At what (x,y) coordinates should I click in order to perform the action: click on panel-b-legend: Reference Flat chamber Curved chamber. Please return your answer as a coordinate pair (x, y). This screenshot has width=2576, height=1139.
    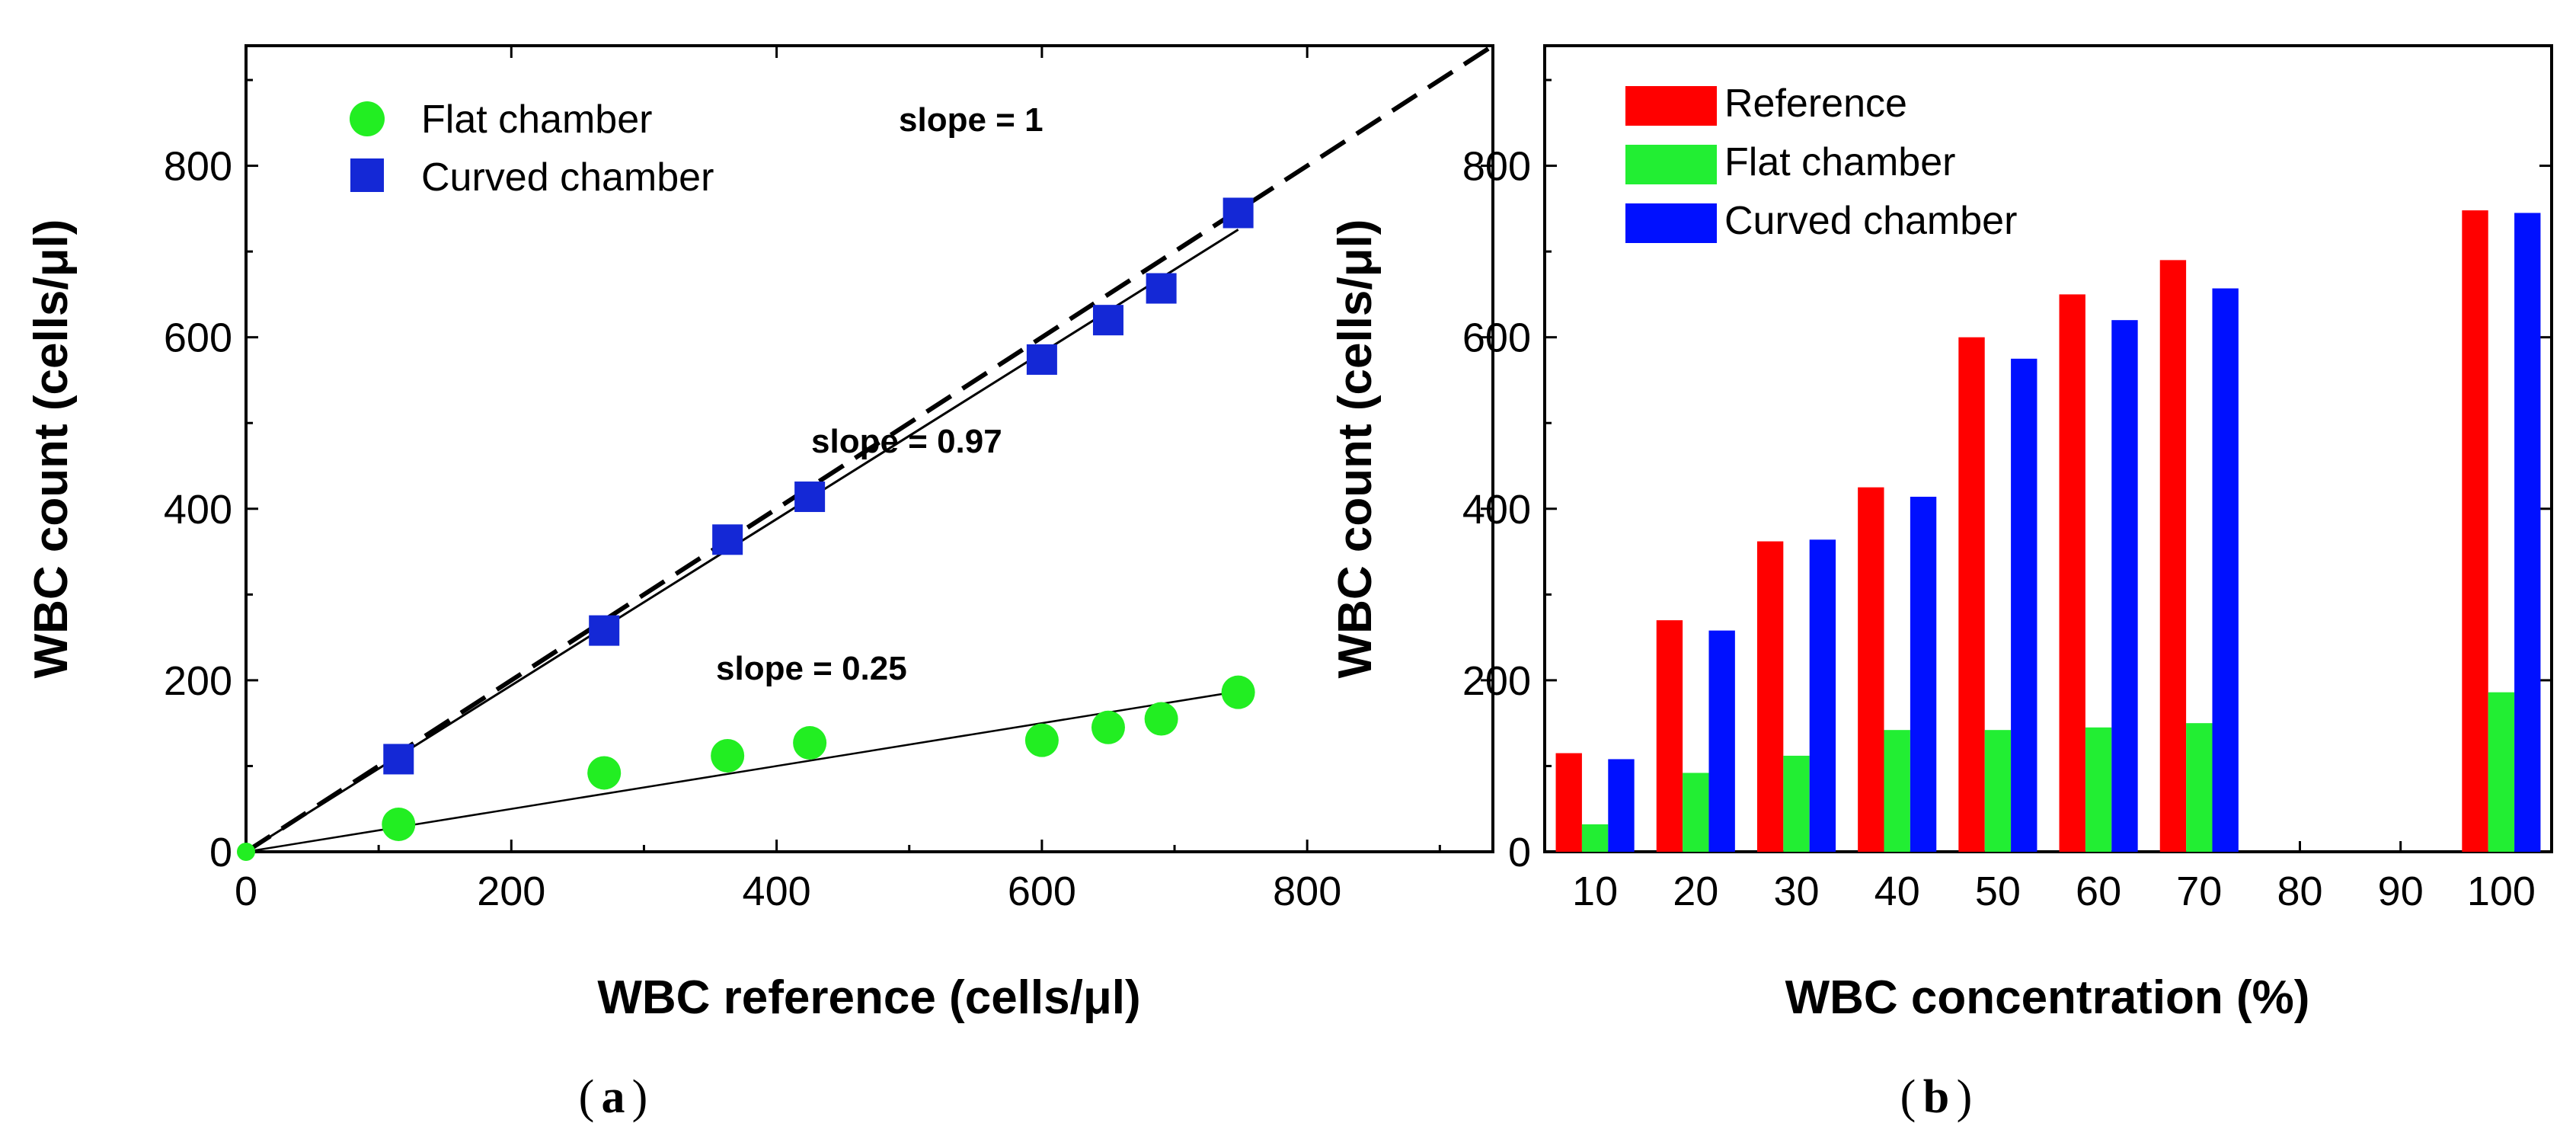
    Looking at the image, I should click on (1821, 163).